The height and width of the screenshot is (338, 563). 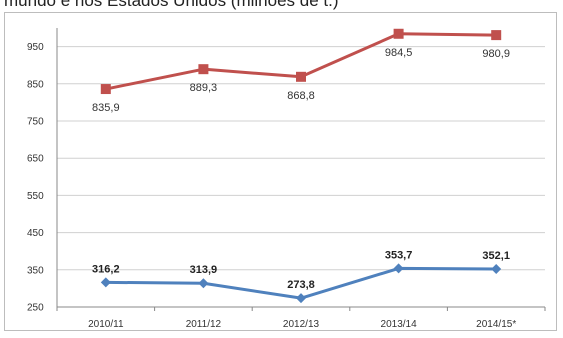 What do you see at coordinates (35, 233) in the screenshot?
I see `y-tick-label: 450` at bounding box center [35, 233].